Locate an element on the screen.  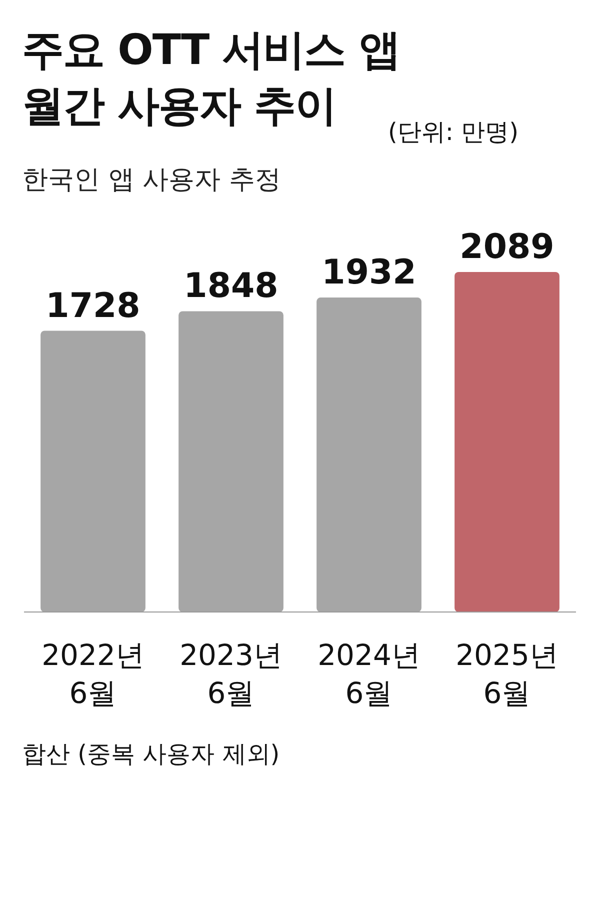
data-label: 1728 is located at coordinates (93, 306).